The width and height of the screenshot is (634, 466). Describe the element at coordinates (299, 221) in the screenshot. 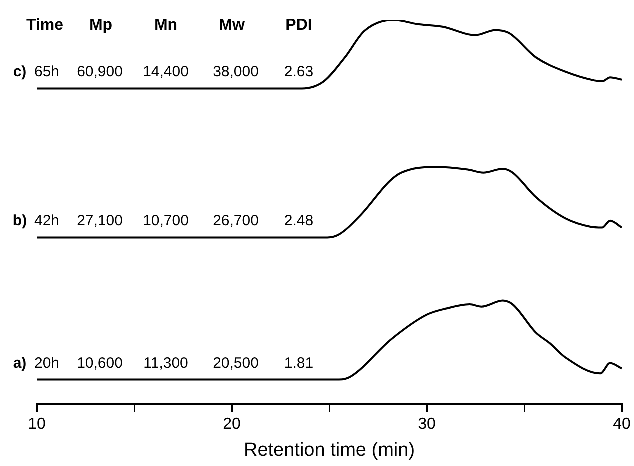

I see `annotation: 2.48` at that location.